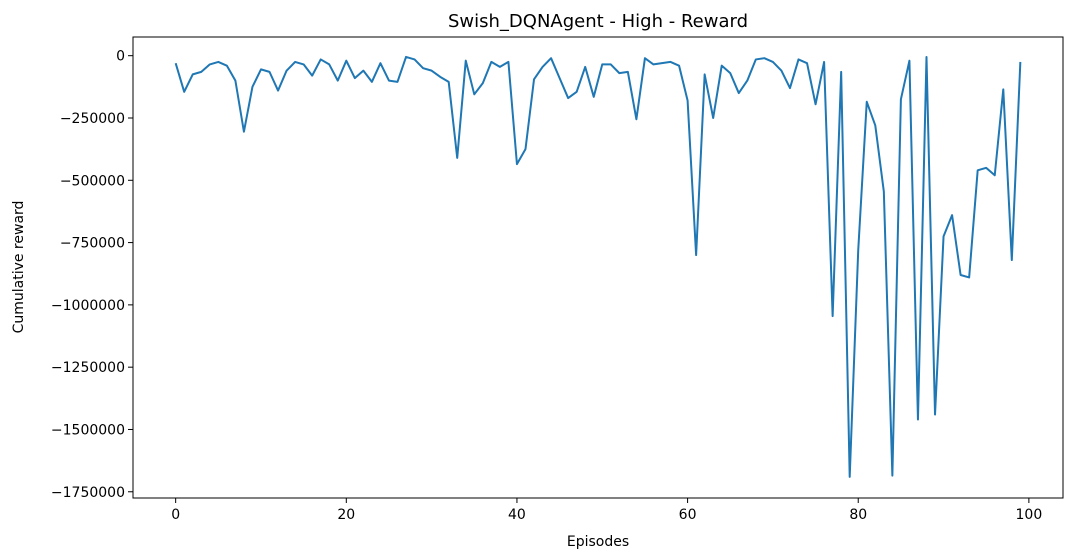 The image size is (1079, 559). What do you see at coordinates (1029, 515) in the screenshot?
I see `x-tick-label: 100` at bounding box center [1029, 515].